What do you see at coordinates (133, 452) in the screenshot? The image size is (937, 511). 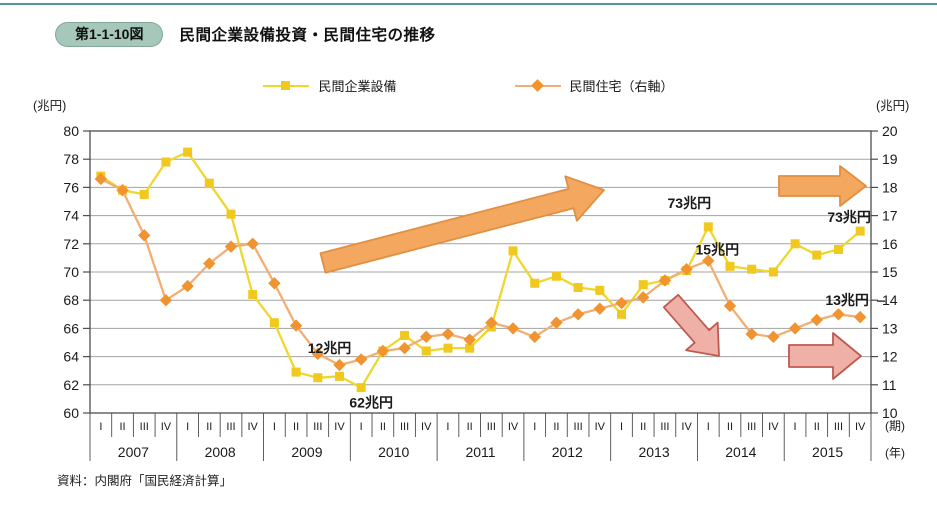 I see `svg-text: 2007` at bounding box center [133, 452].